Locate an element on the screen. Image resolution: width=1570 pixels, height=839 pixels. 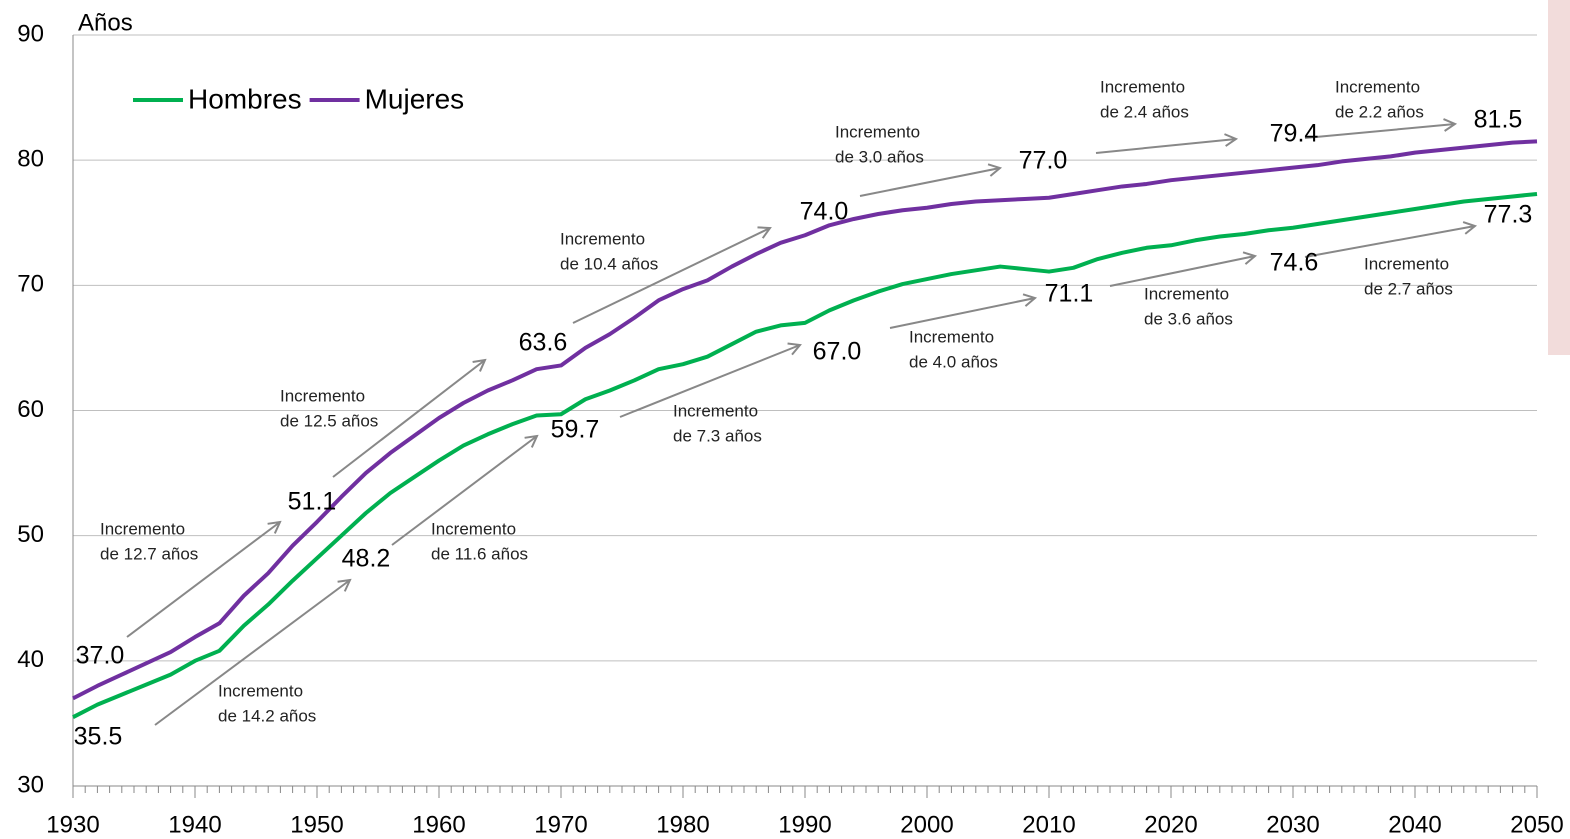
annotation: de 10.4 años is located at coordinates (609, 263).